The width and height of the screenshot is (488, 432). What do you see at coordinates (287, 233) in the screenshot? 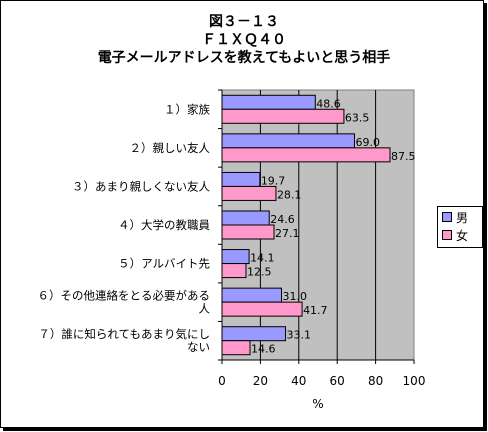
I see `data-label: 27.1` at bounding box center [287, 233].